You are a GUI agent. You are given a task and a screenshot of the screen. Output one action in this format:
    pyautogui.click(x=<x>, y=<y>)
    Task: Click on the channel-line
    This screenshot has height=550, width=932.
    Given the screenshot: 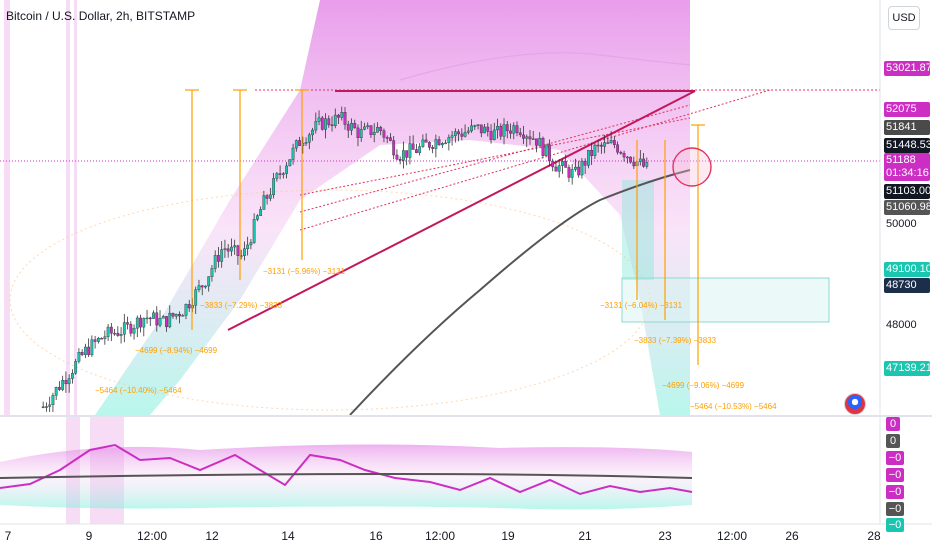 What is the action you would take?
    pyautogui.click(x=495, y=158)
    